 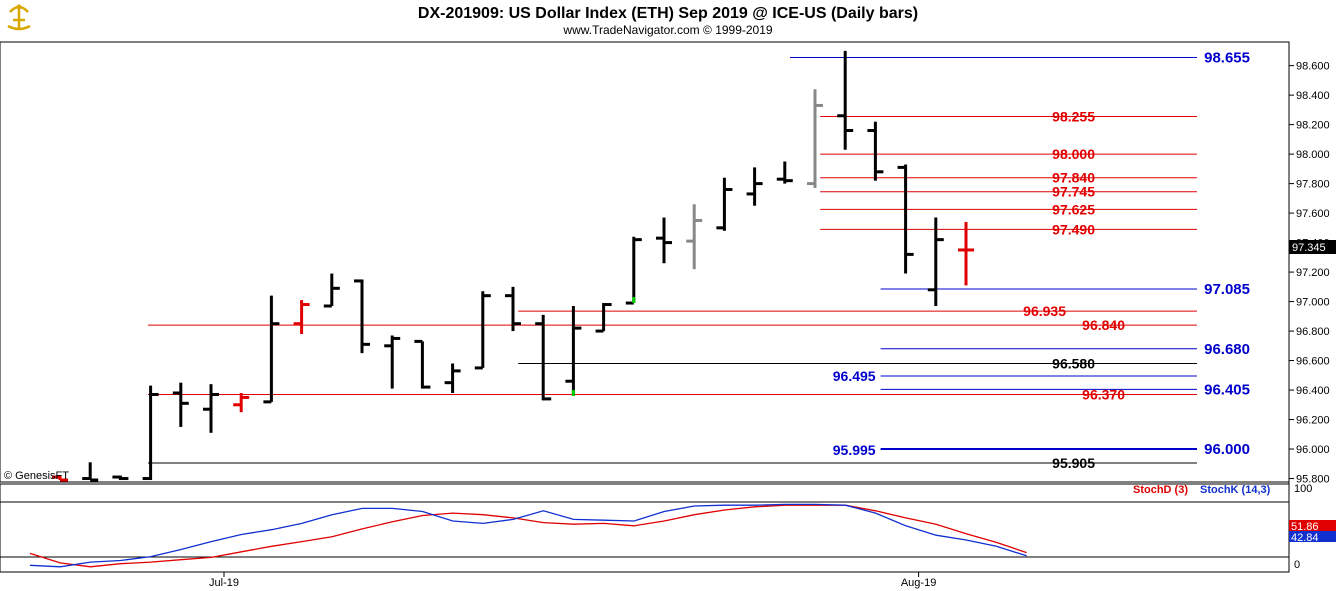 I want to click on legend-stochk: StochK (14,3), so click(x=1235, y=490).